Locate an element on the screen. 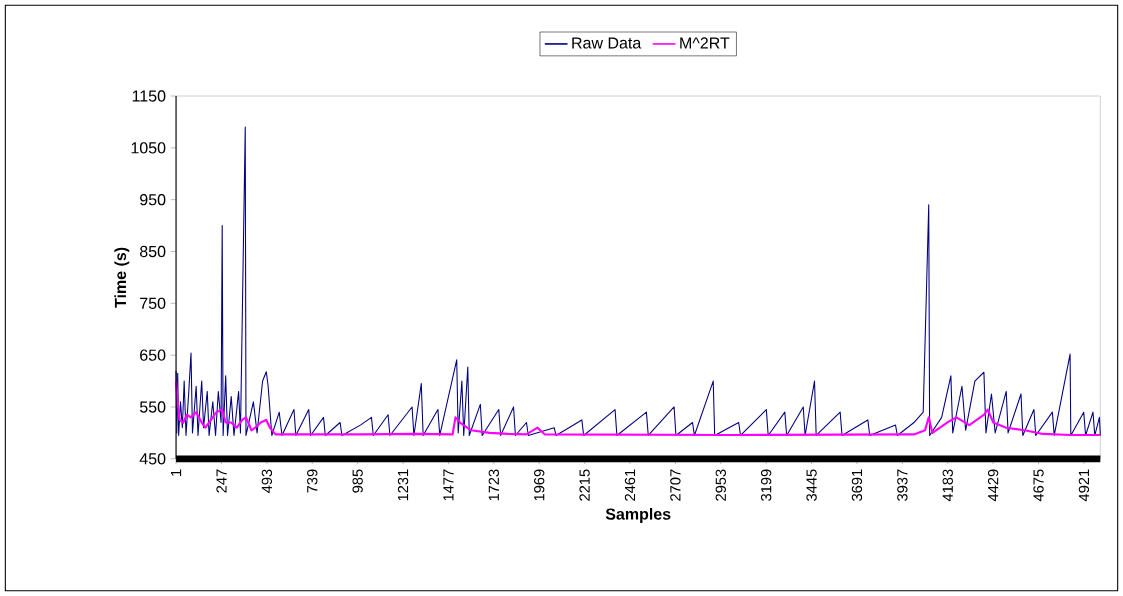 The image size is (1123, 596). x-tick-label: 1477 is located at coordinates (448, 485).